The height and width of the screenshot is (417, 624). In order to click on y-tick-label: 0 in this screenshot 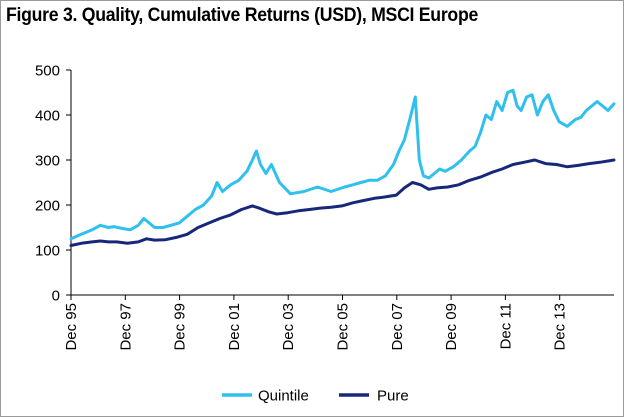, I will do `click(56, 296)`.